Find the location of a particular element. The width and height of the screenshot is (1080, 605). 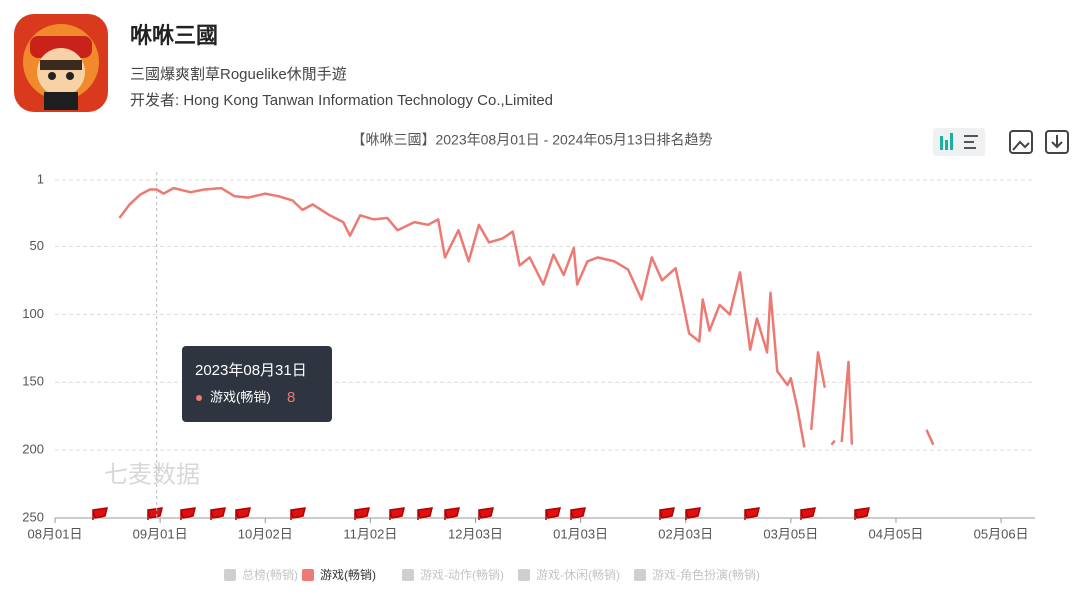

app-icon is located at coordinates (61, 63).